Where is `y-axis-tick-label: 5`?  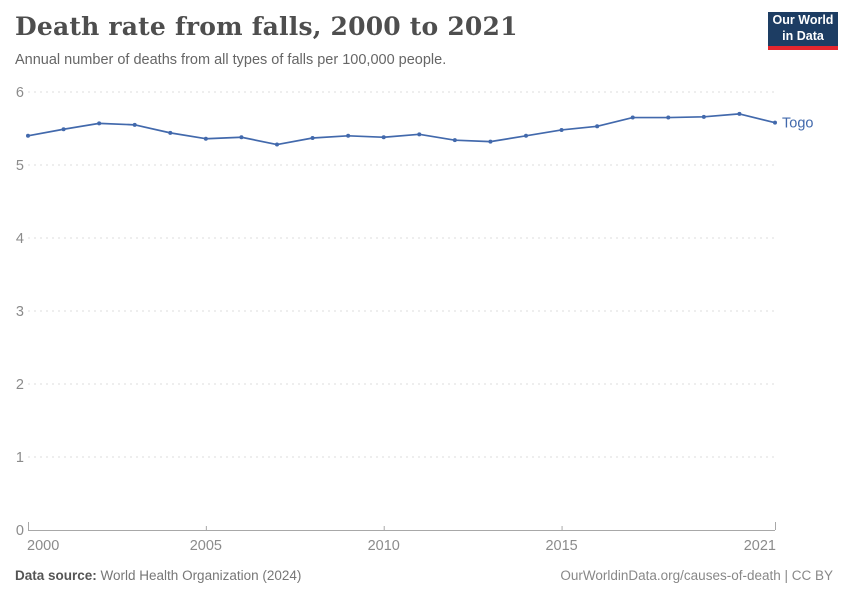
y-axis-tick-label: 5 is located at coordinates (20, 166).